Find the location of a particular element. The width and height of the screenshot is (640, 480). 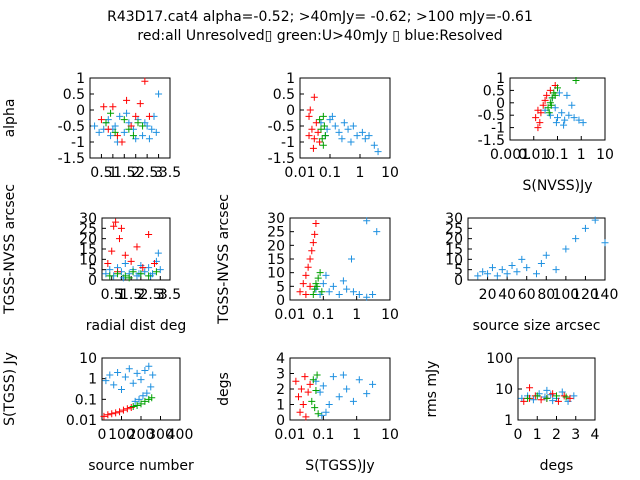

y-tick-label: -1.5 is located at coordinates (281, 159).